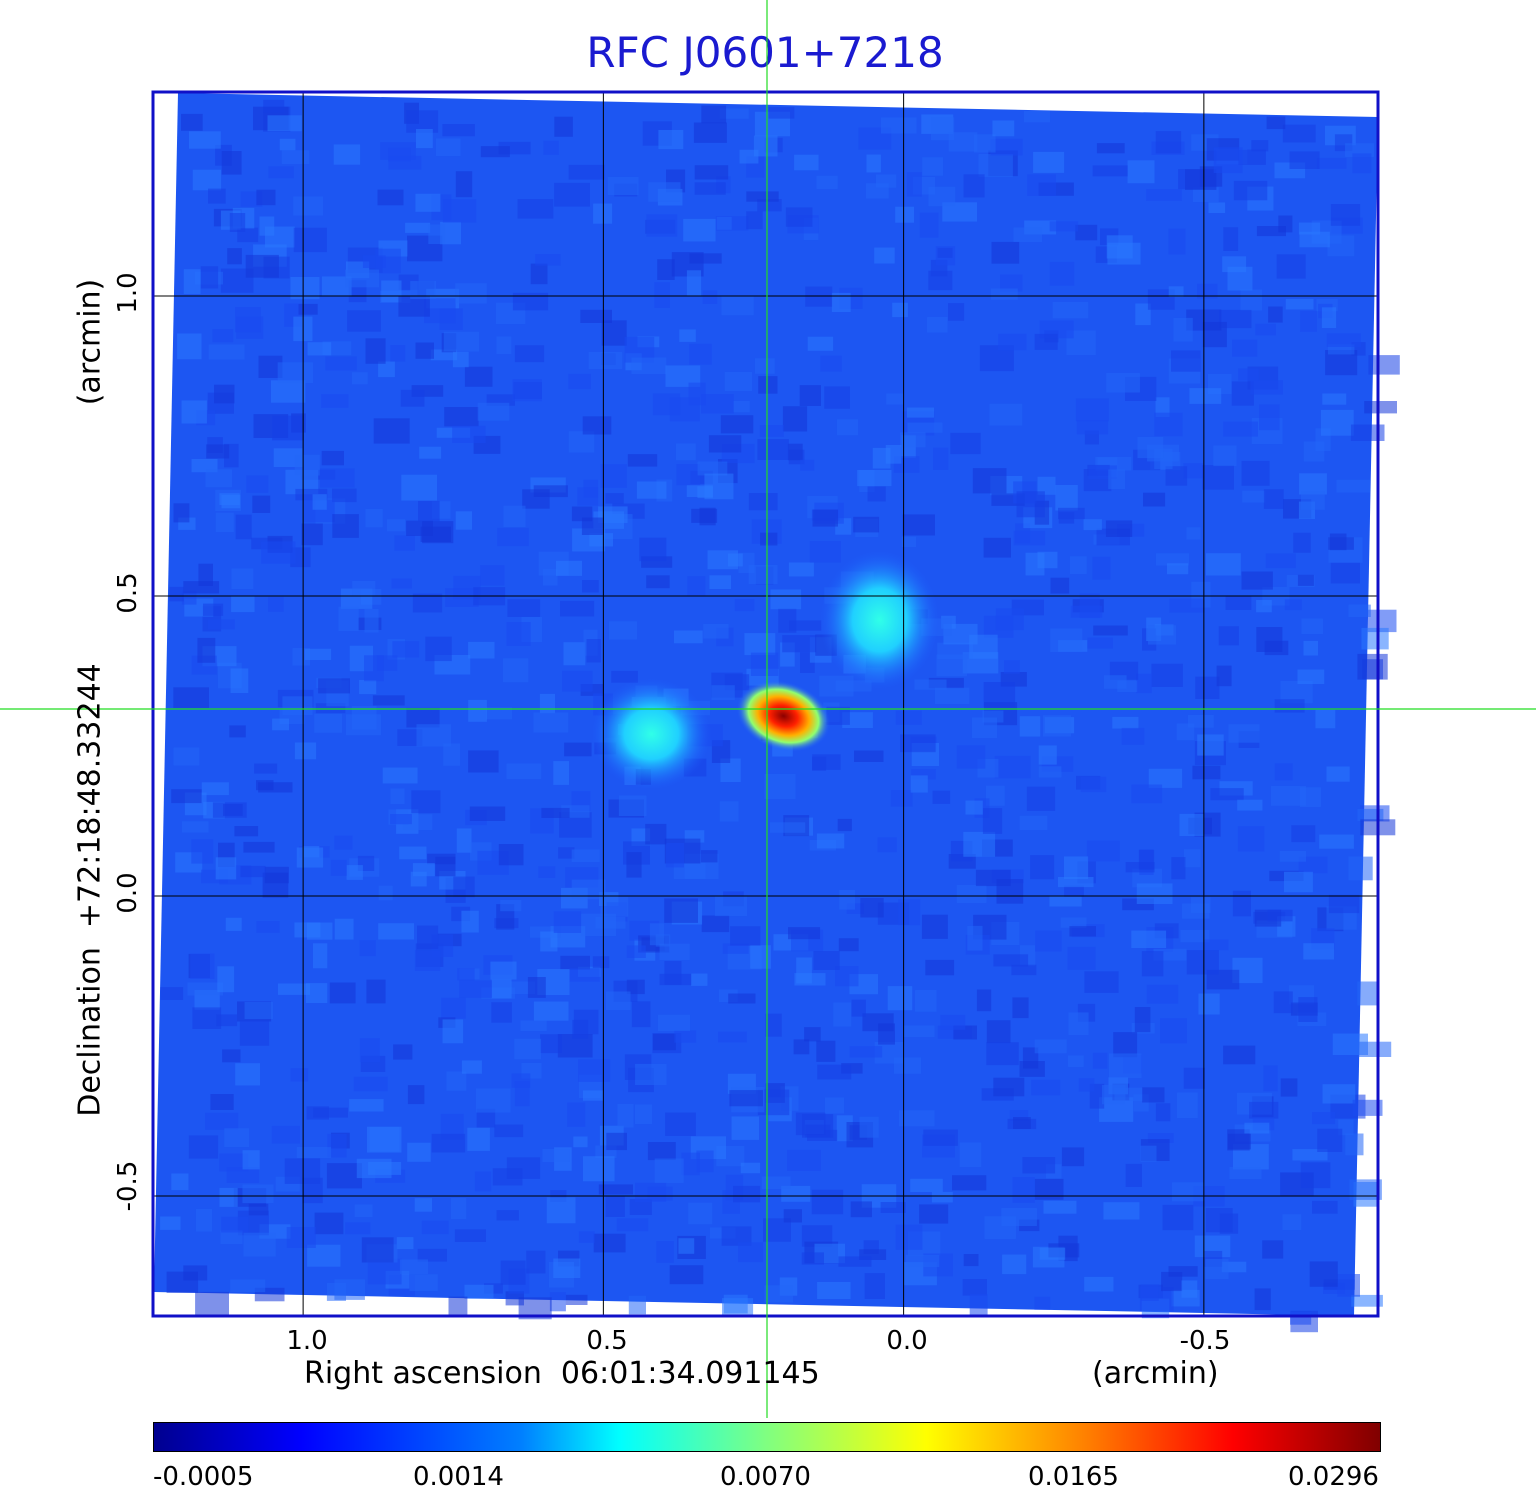 Image resolution: width=1536 pixels, height=1511 pixels. Describe the element at coordinates (128, 293) in the screenshot. I see `y-tick-label: 1.0` at that location.